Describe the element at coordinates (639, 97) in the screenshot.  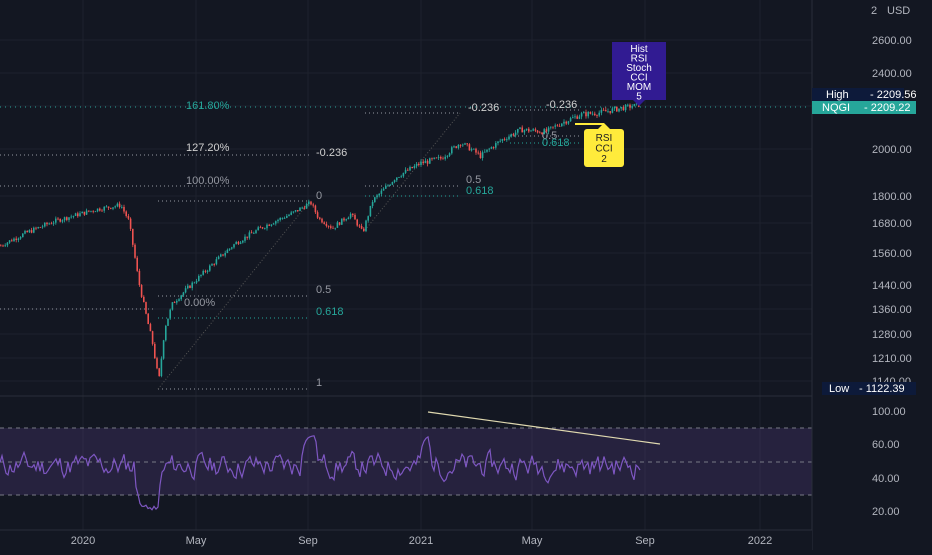
I see `purple-marker-text: 5` at that location.